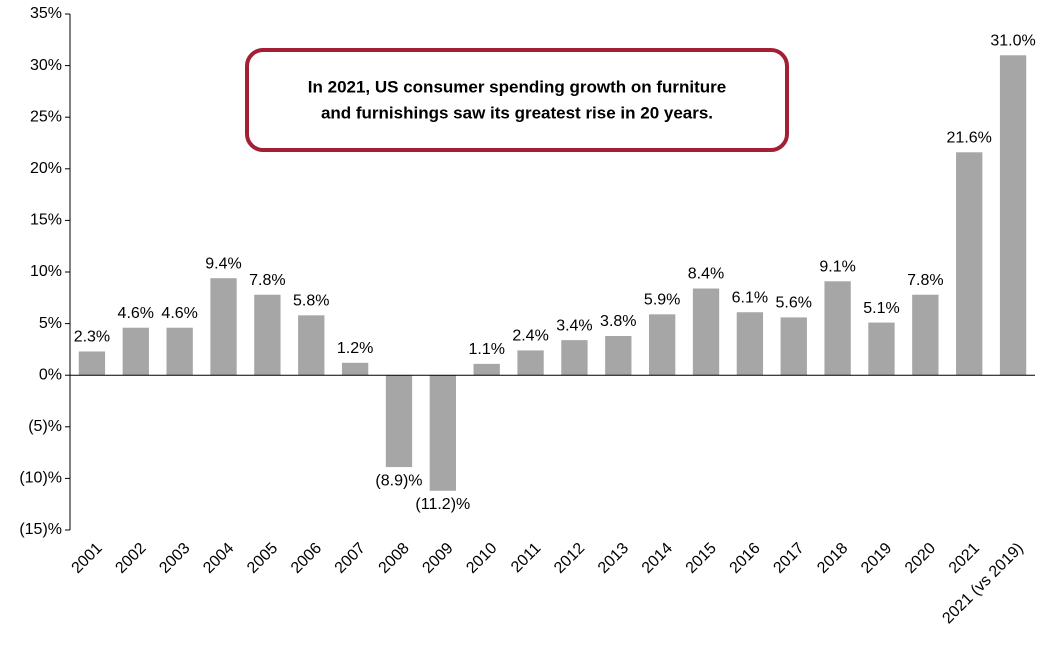  I want to click on value-label: 5.9%, so click(662, 300).